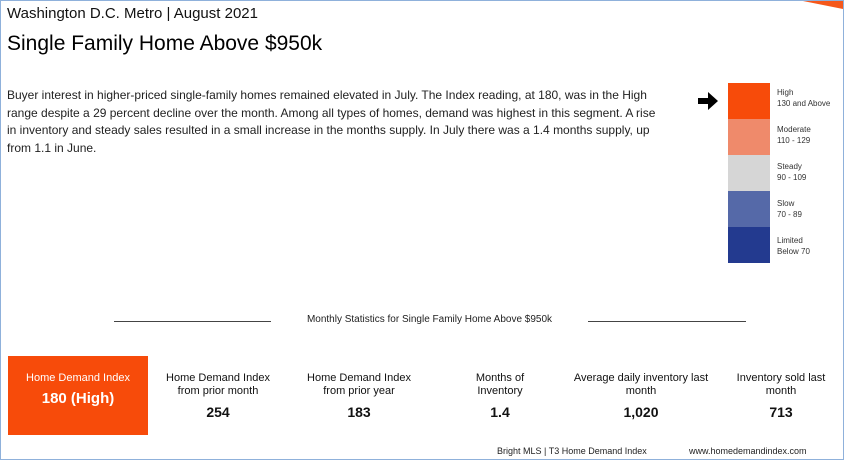  I want to click on stat-label: Months of Inventory, so click(500, 384).